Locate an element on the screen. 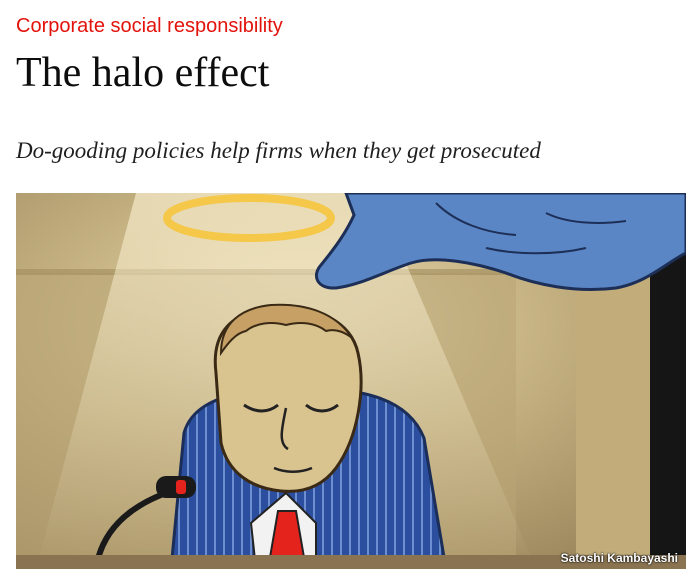  hair is located at coordinates (286, 330).